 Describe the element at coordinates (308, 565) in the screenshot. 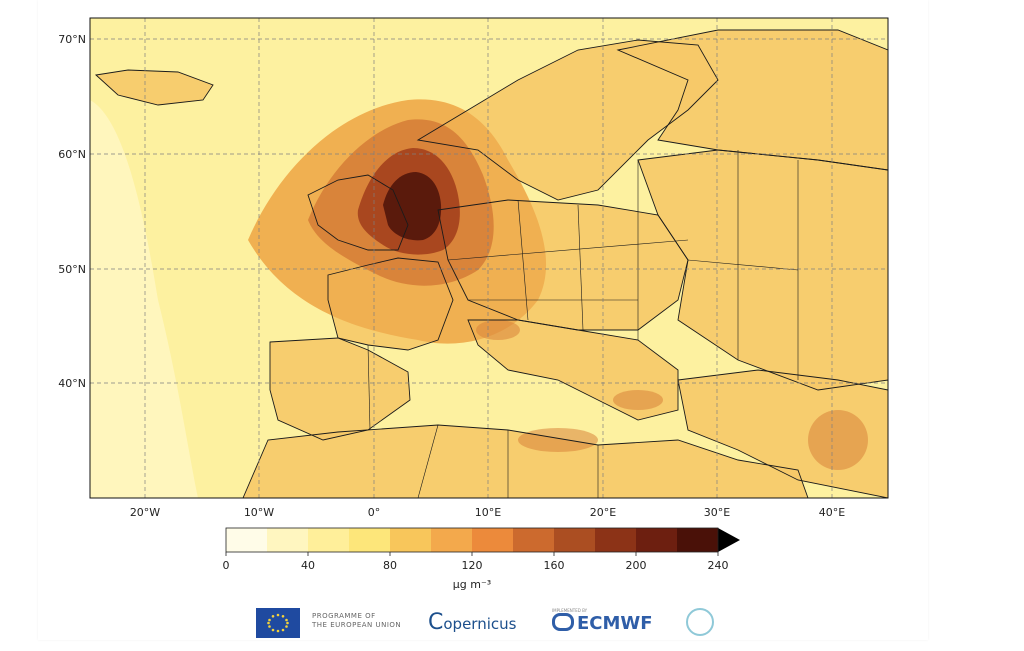

I see `colorbar-tick-label: 40` at that location.